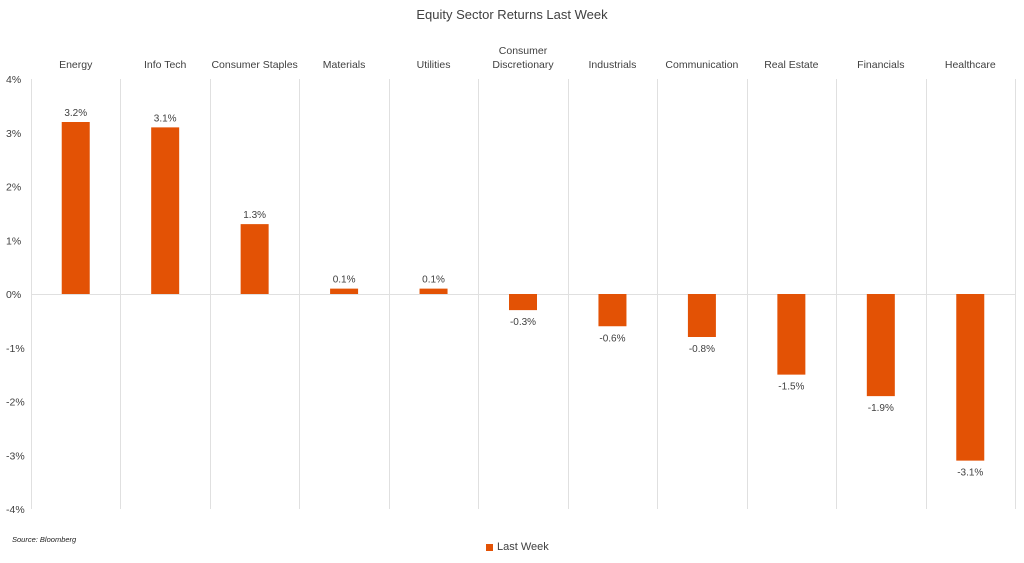 This screenshot has height=563, width=1024. Describe the element at coordinates (76, 65) in the screenshot. I see `category-label: Energy` at that location.